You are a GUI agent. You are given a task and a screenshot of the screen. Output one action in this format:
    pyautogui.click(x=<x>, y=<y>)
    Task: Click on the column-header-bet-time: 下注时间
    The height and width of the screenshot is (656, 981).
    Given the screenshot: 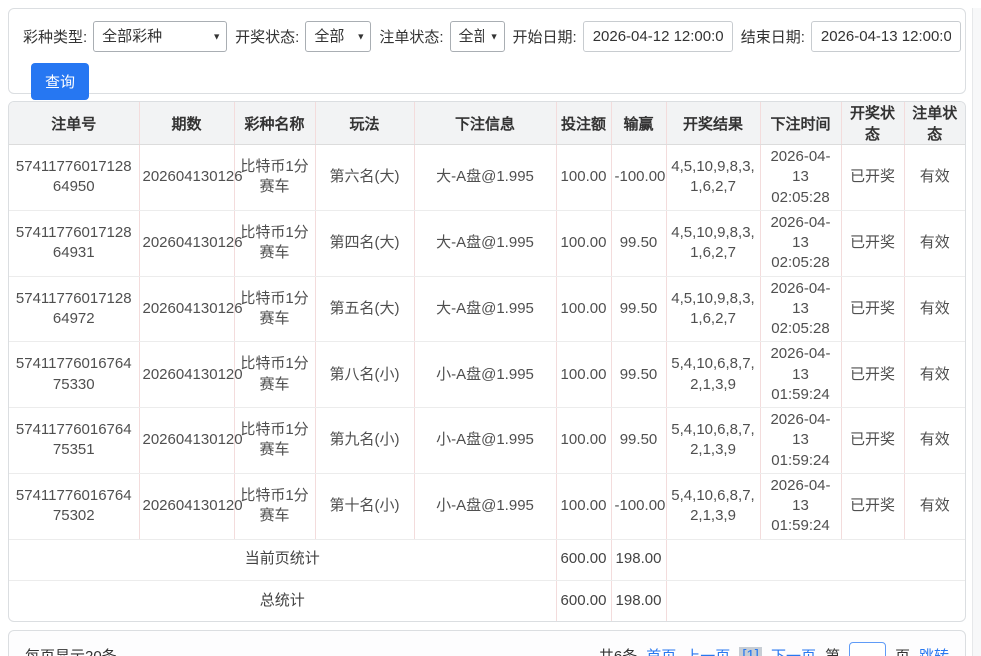 What is the action you would take?
    pyautogui.click(x=801, y=123)
    